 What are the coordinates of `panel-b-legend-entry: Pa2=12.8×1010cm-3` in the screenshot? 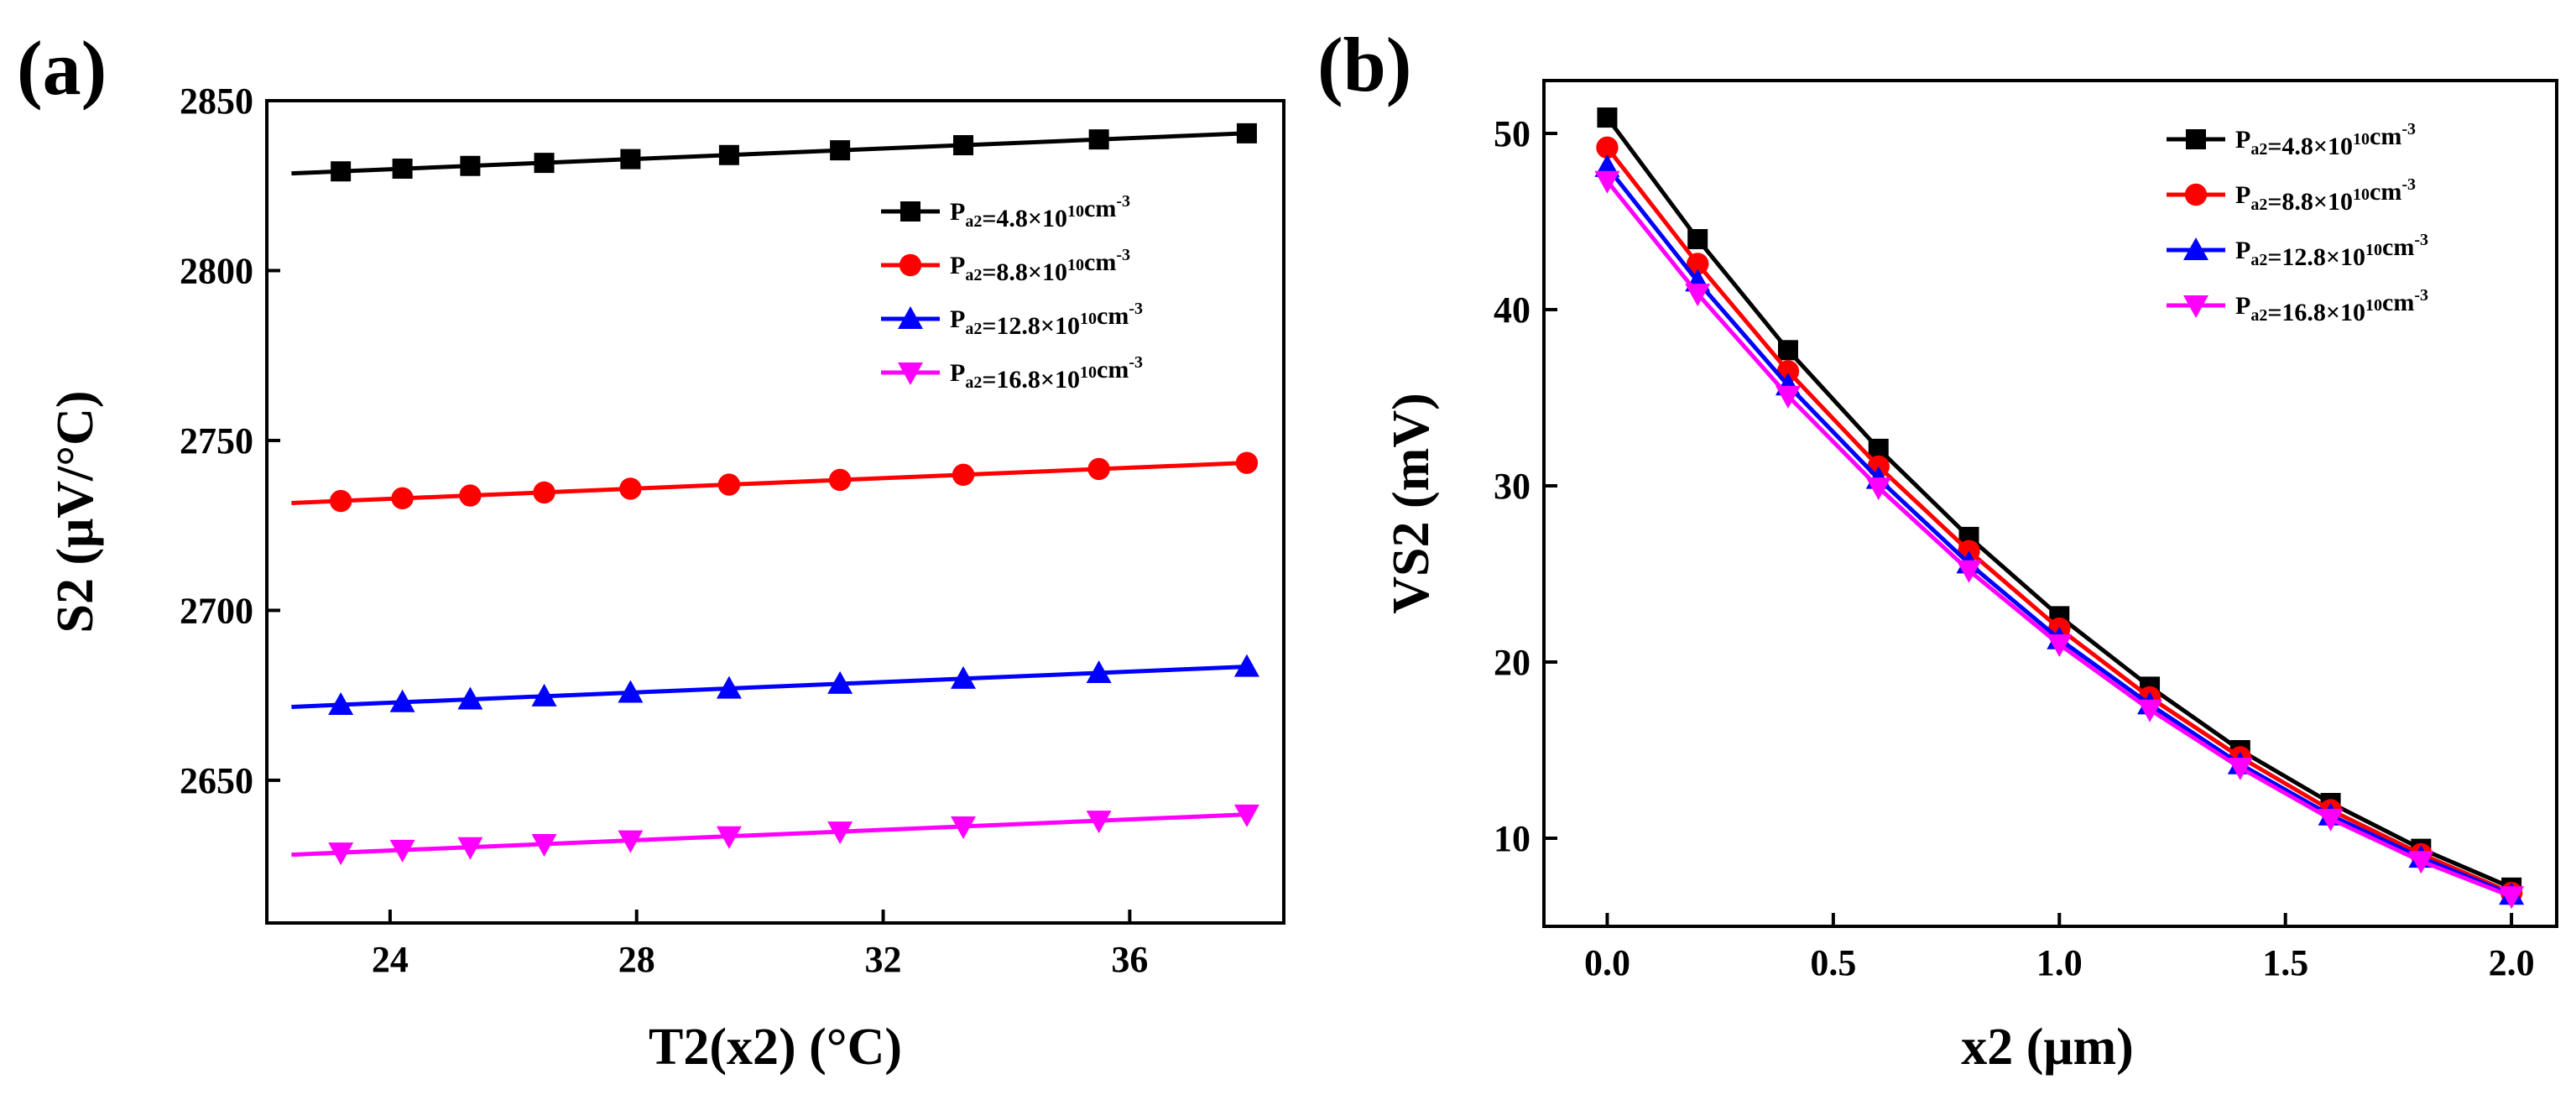 It's located at (2297, 251).